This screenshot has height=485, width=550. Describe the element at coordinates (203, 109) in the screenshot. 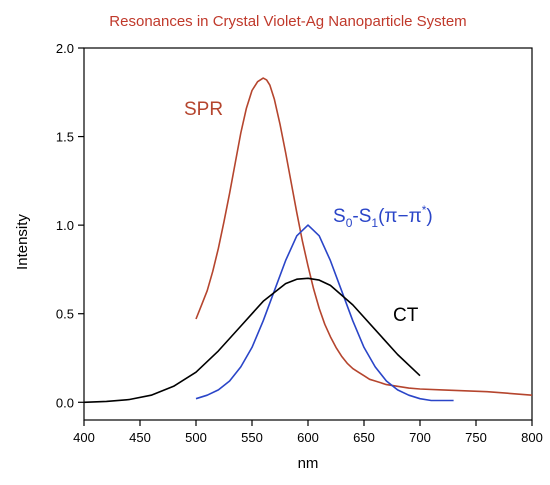

I see `series-label-spr: SPR` at that location.